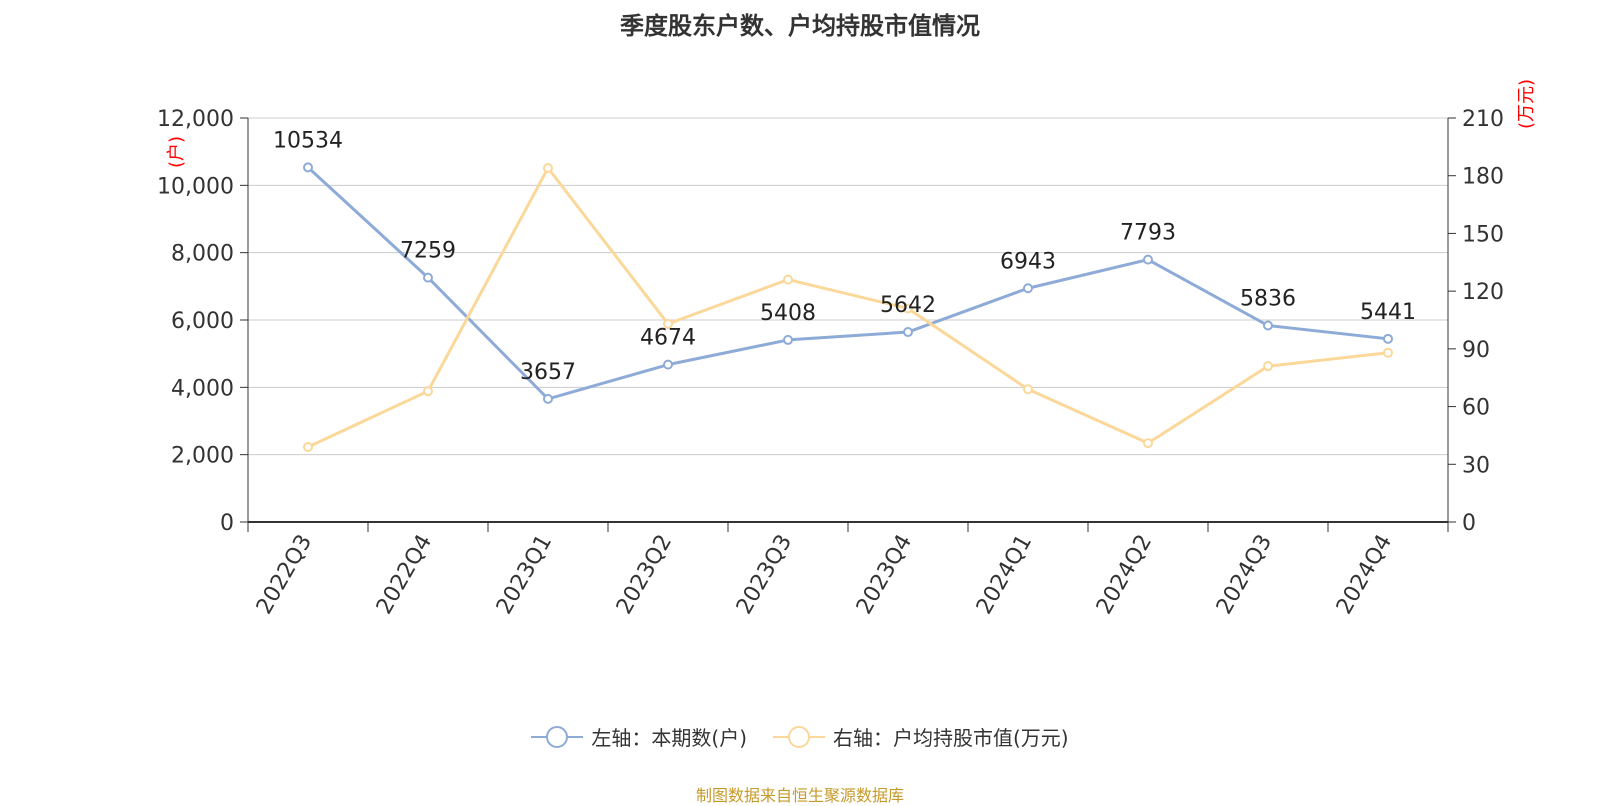 This screenshot has width=1600, height=806. I want to click on source-note: 制图数据来自恒生聚源数据库, so click(799, 795).